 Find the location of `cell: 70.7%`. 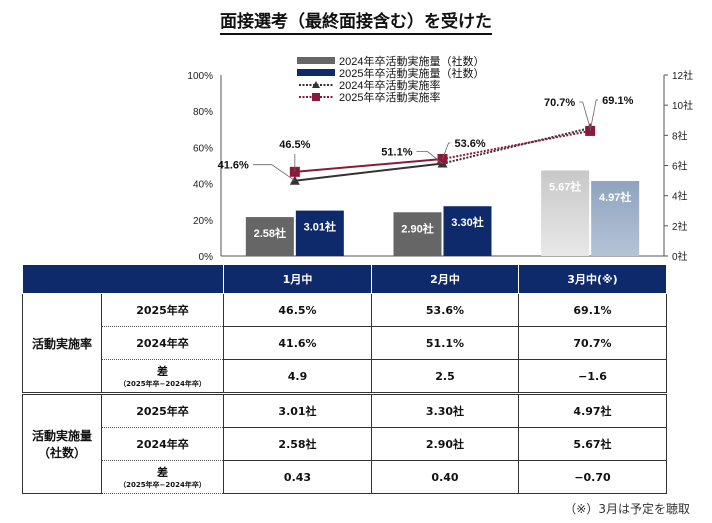

cell: 70.7% is located at coordinates (592, 343).